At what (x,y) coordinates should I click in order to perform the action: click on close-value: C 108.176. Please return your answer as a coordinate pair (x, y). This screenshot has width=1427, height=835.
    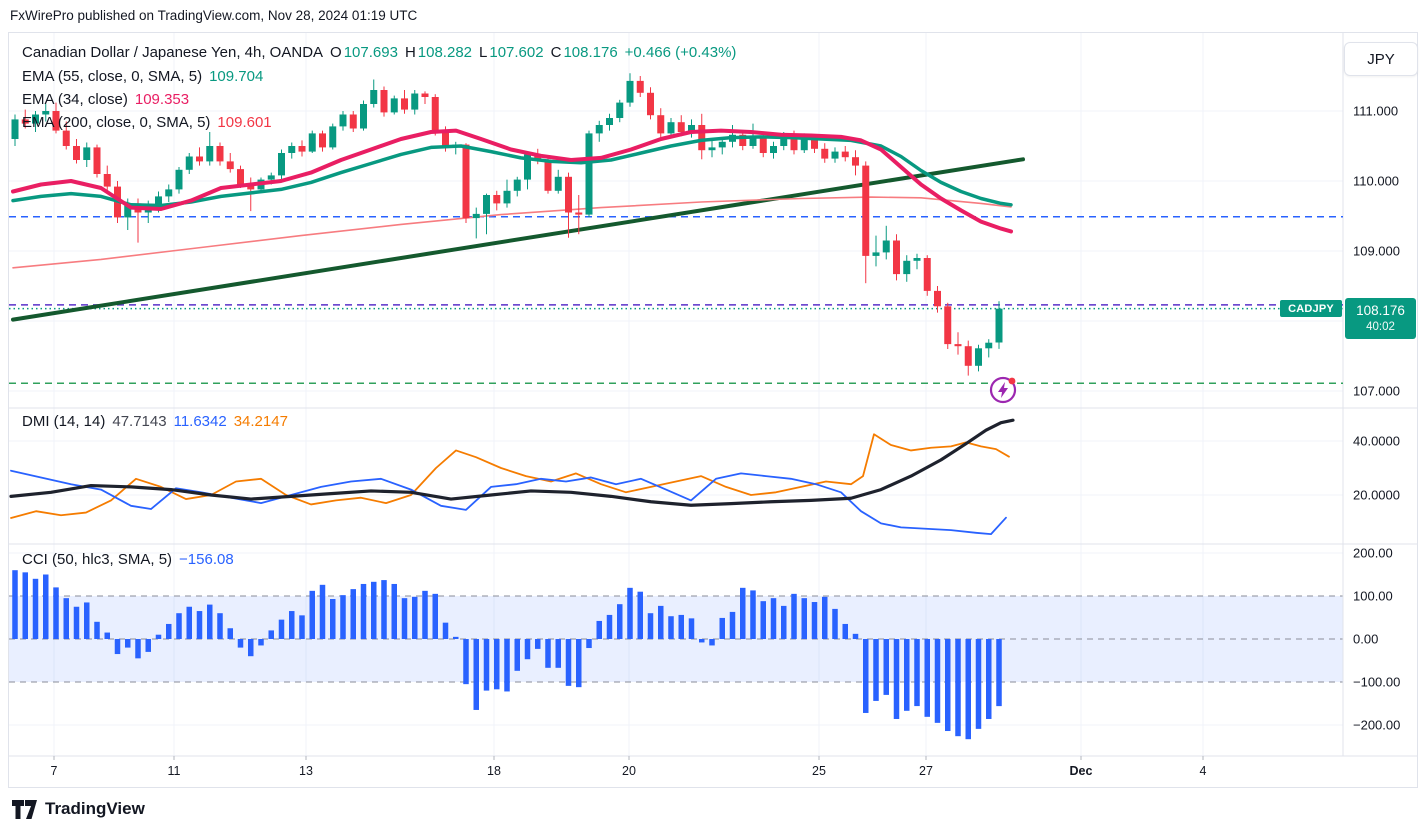
    Looking at the image, I should click on (584, 52).